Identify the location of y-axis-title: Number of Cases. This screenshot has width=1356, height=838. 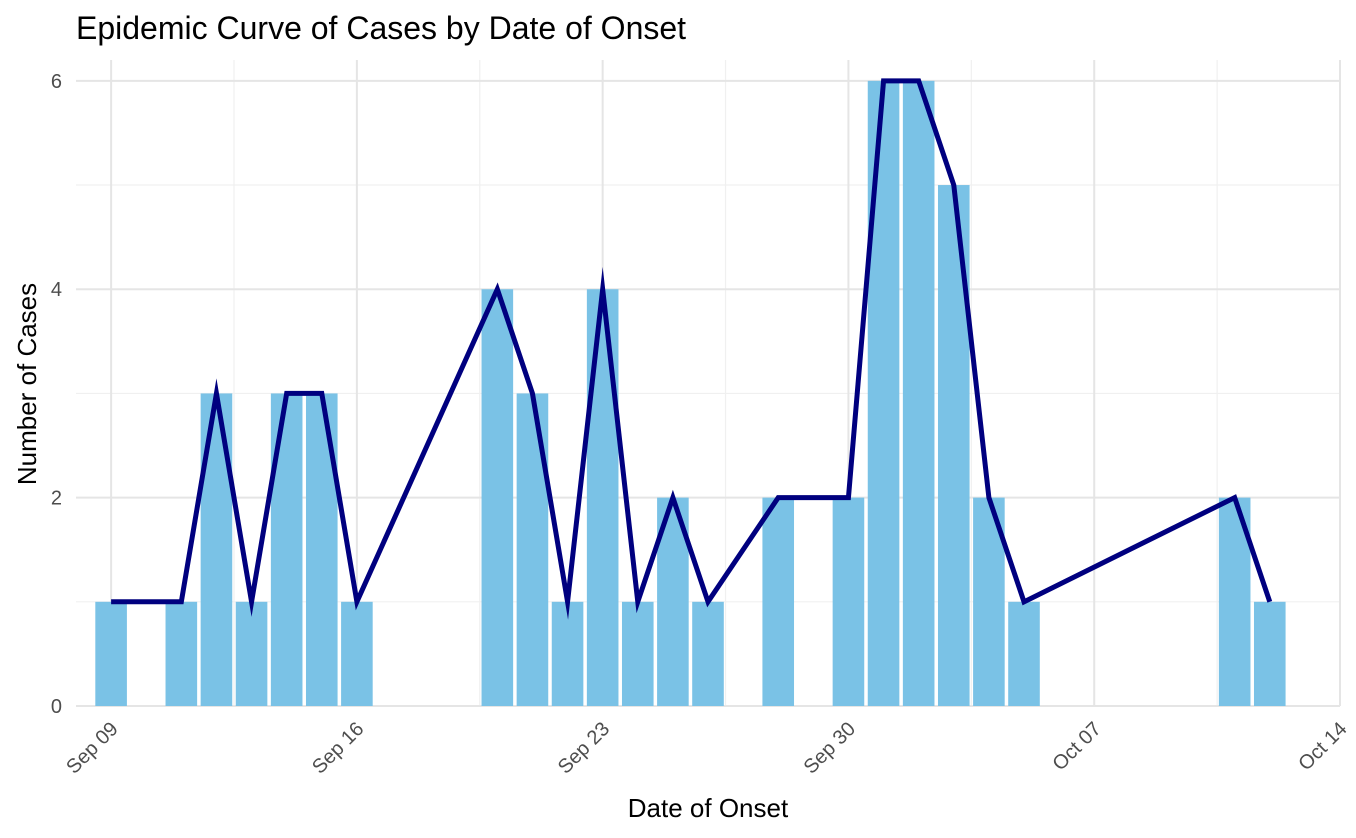
(27, 384).